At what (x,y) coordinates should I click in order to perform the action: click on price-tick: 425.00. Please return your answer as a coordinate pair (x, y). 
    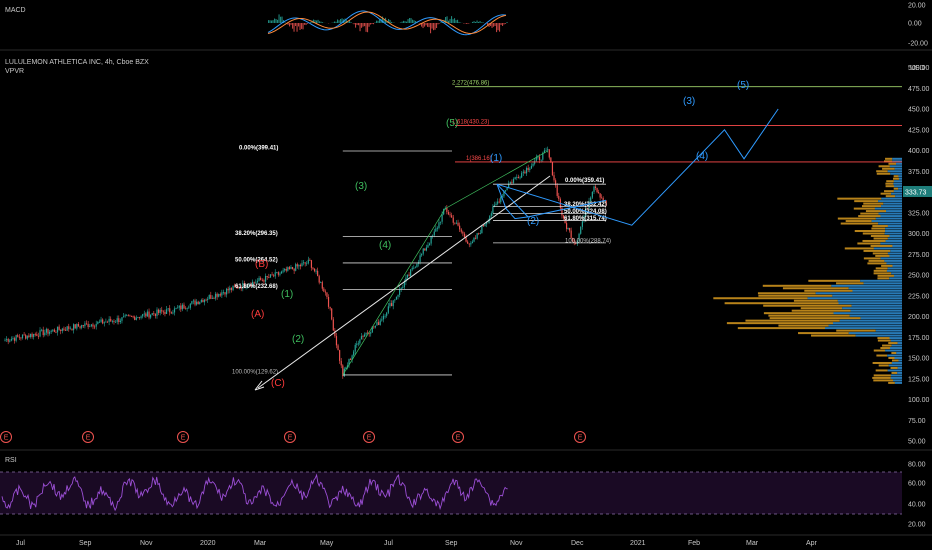
    Looking at the image, I should click on (919, 130).